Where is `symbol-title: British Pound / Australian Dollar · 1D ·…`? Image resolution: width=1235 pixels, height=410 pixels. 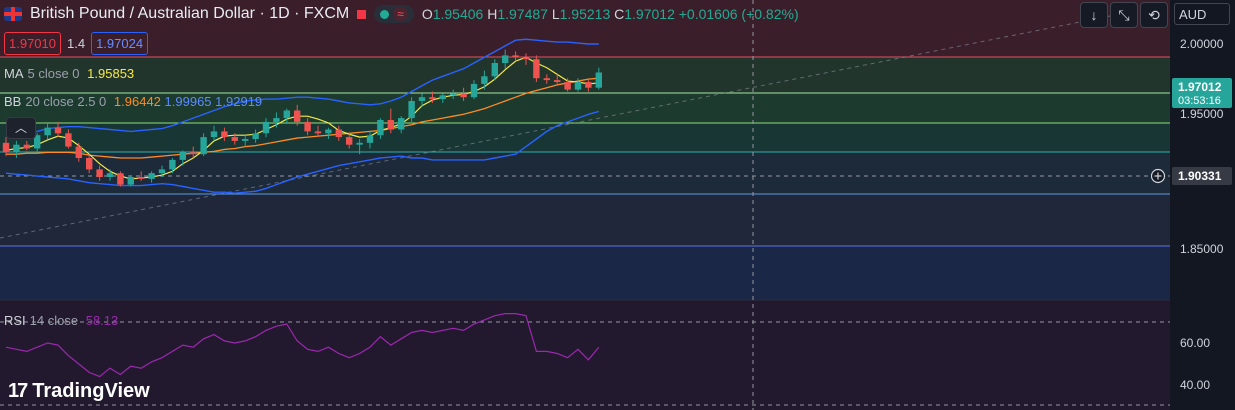 symbol-title: British Pound / Australian Dollar · 1D ·… is located at coordinates (190, 13).